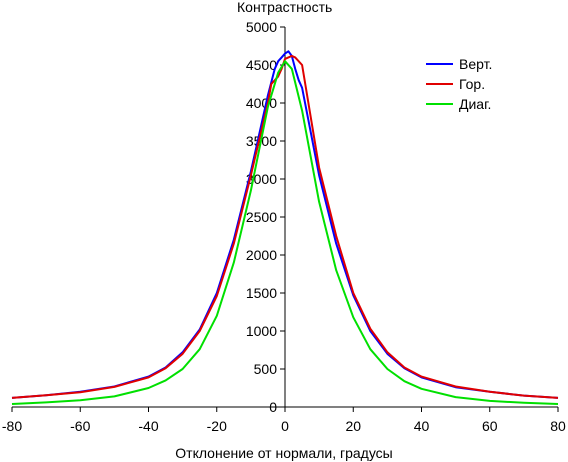  What do you see at coordinates (12, 426) in the screenshot?
I see `x-tick-label: -80` at bounding box center [12, 426].